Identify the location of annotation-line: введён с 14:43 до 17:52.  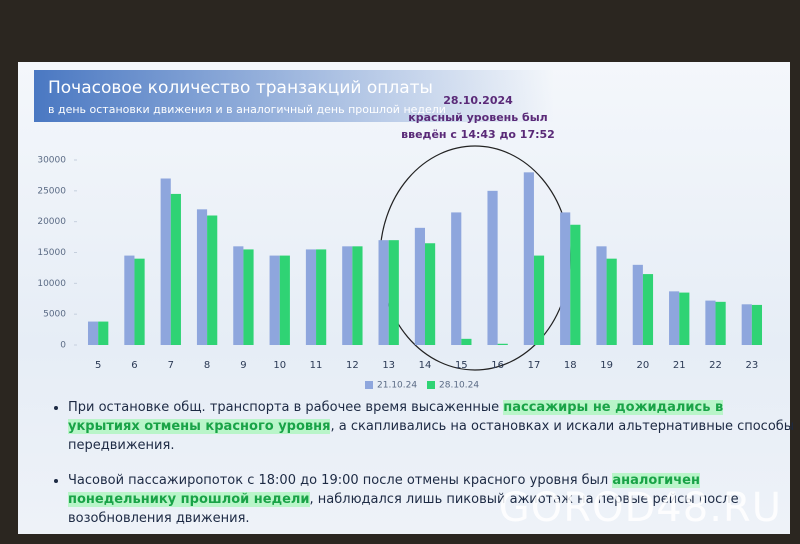
(478, 134).